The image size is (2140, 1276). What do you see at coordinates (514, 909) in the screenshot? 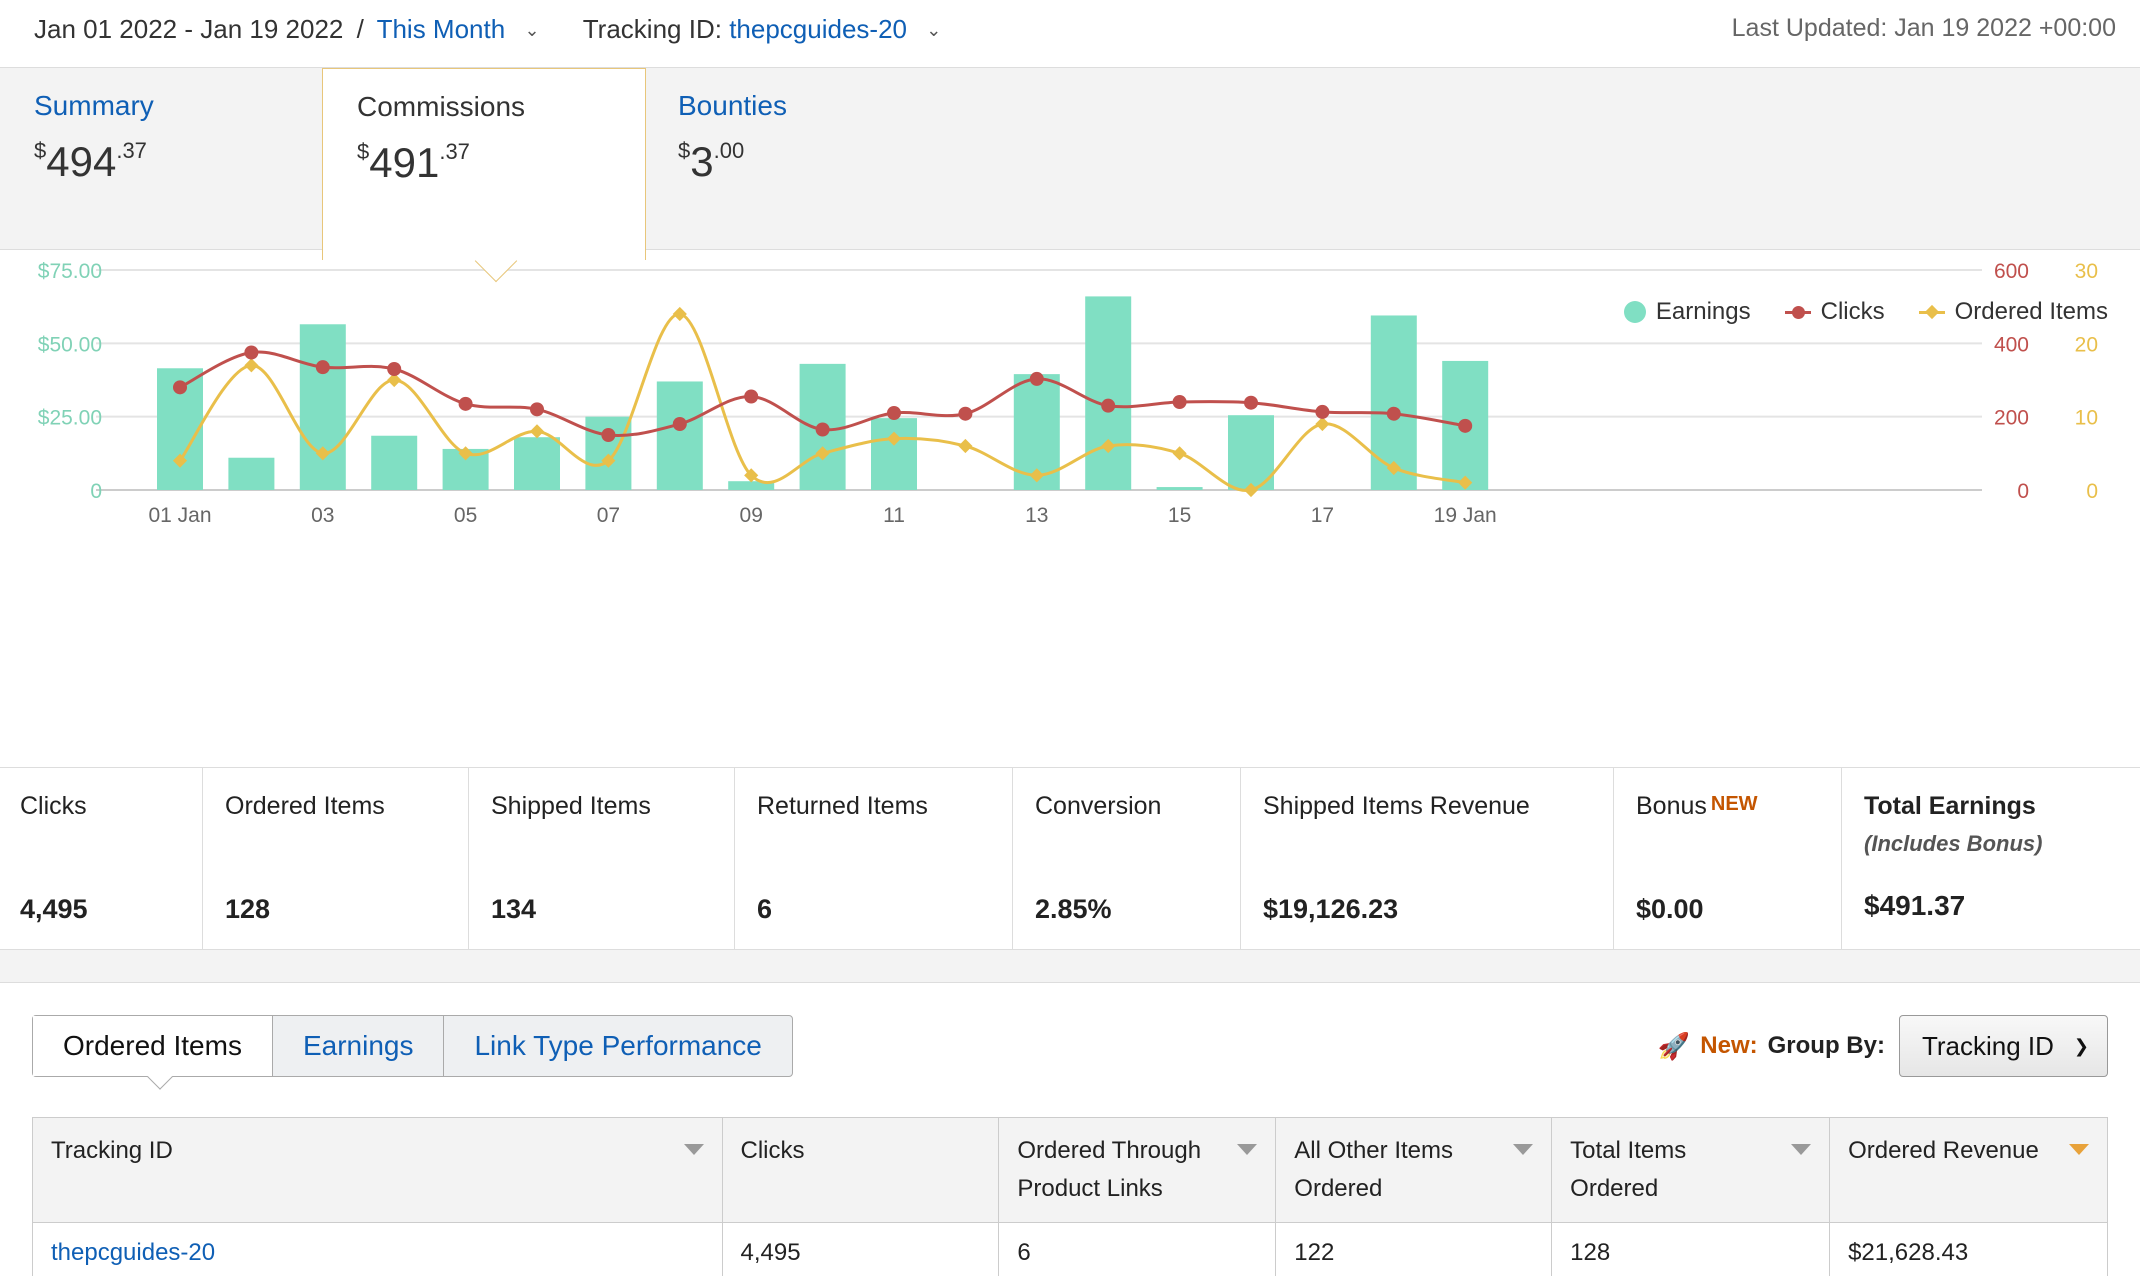
I see `stat-shipped-items-value: 134` at bounding box center [514, 909].